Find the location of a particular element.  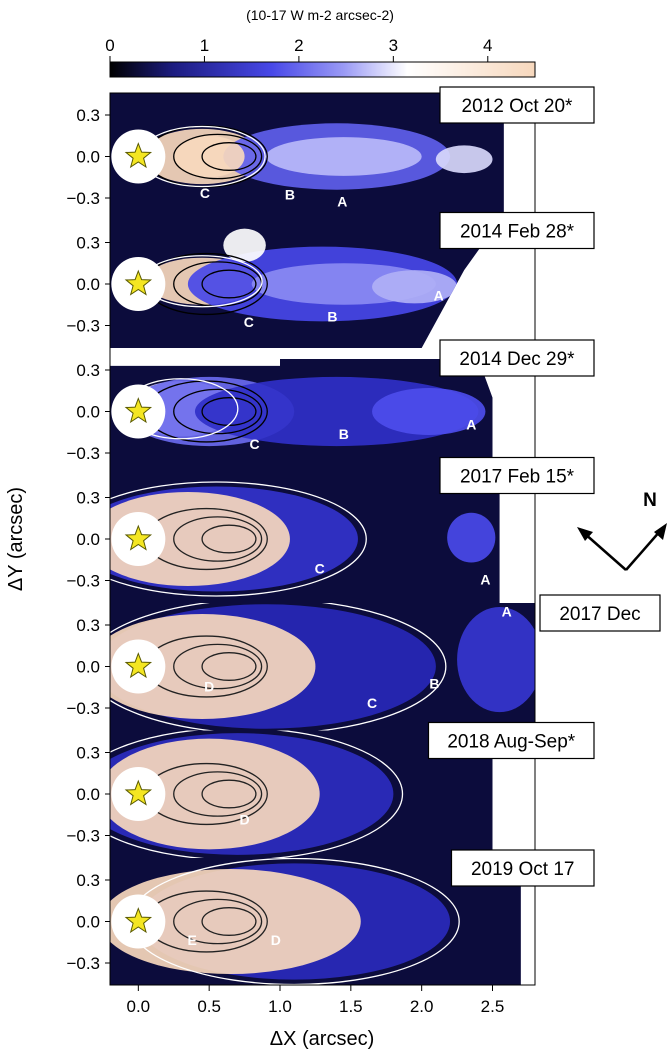

colorbar-tick-label: 1 is located at coordinates (204, 45).